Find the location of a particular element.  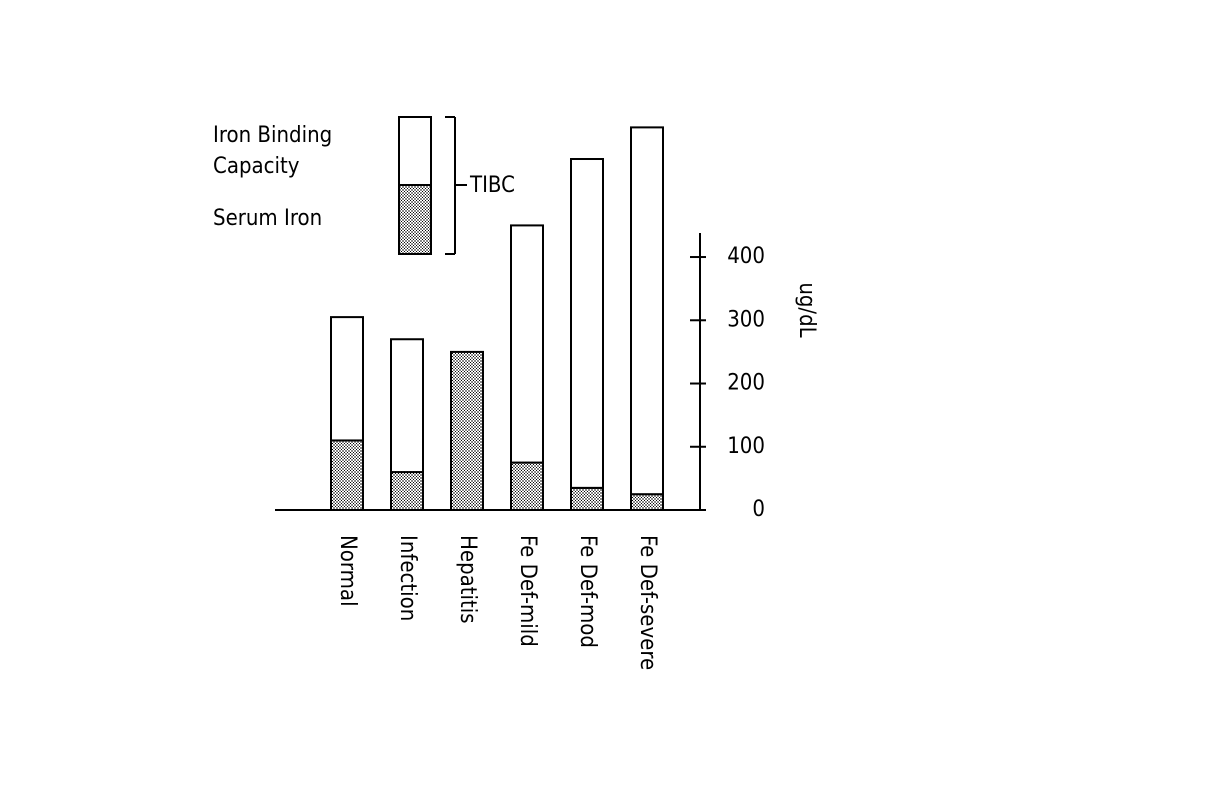

x-tick-label: Hepatitis is located at coordinates (467, 579).